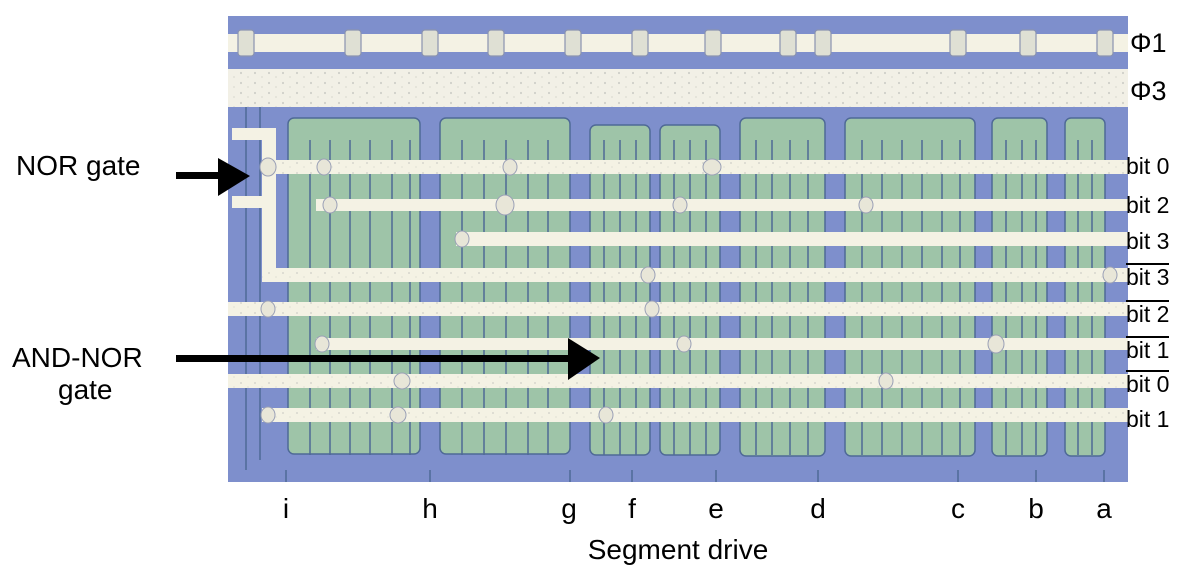  I want to click on bit-label-inverted: bit 2, so click(1148, 313).